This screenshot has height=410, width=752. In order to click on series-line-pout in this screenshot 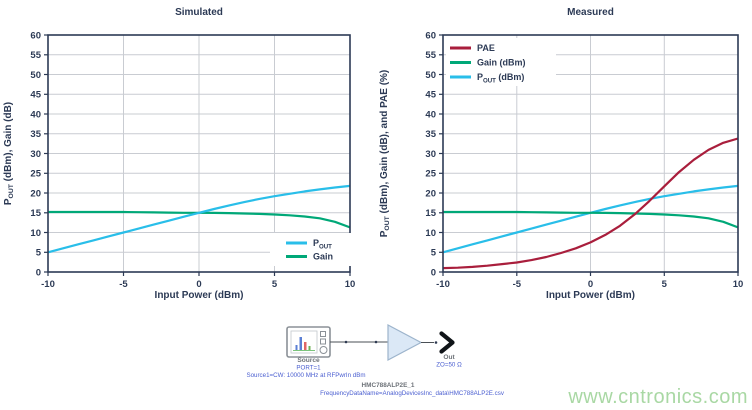, I will do `click(199, 219)`.